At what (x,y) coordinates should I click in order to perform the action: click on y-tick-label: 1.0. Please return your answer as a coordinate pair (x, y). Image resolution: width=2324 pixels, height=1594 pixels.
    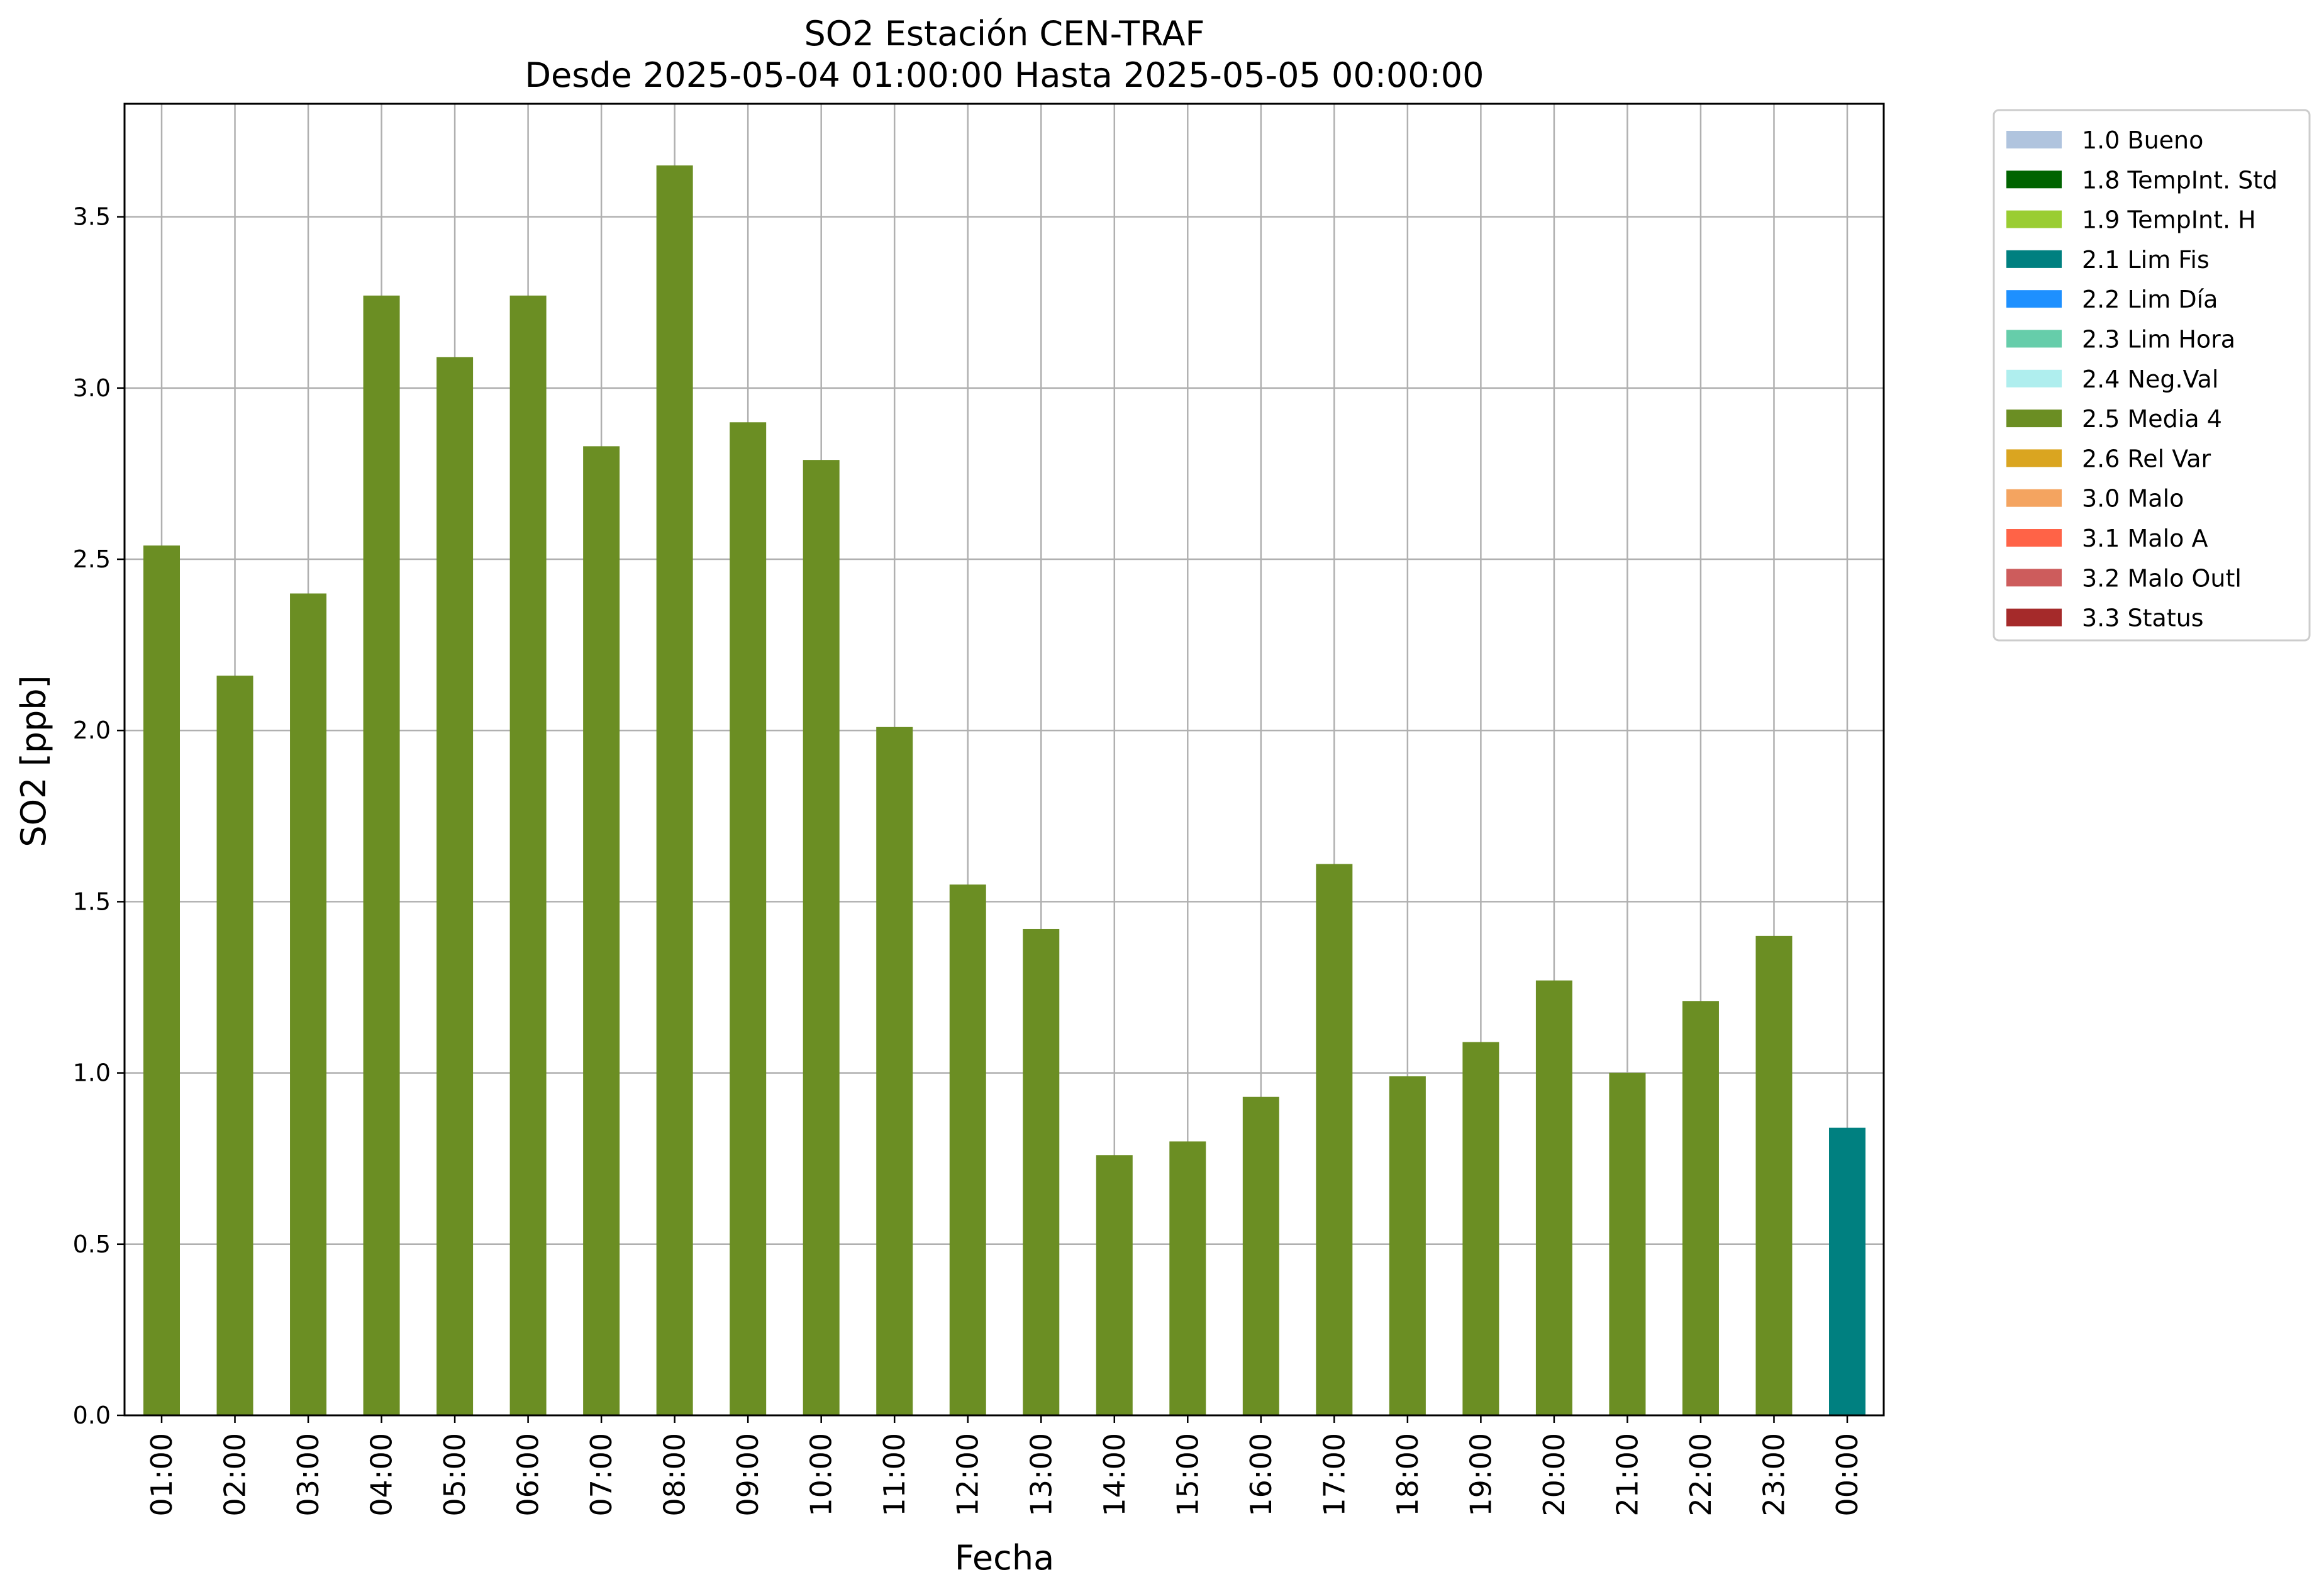
    Looking at the image, I should click on (92, 1073).